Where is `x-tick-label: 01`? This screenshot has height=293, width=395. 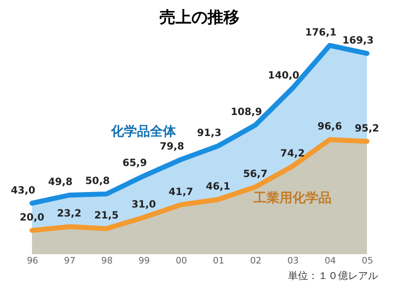
x-tick-label: 01 is located at coordinates (218, 261).